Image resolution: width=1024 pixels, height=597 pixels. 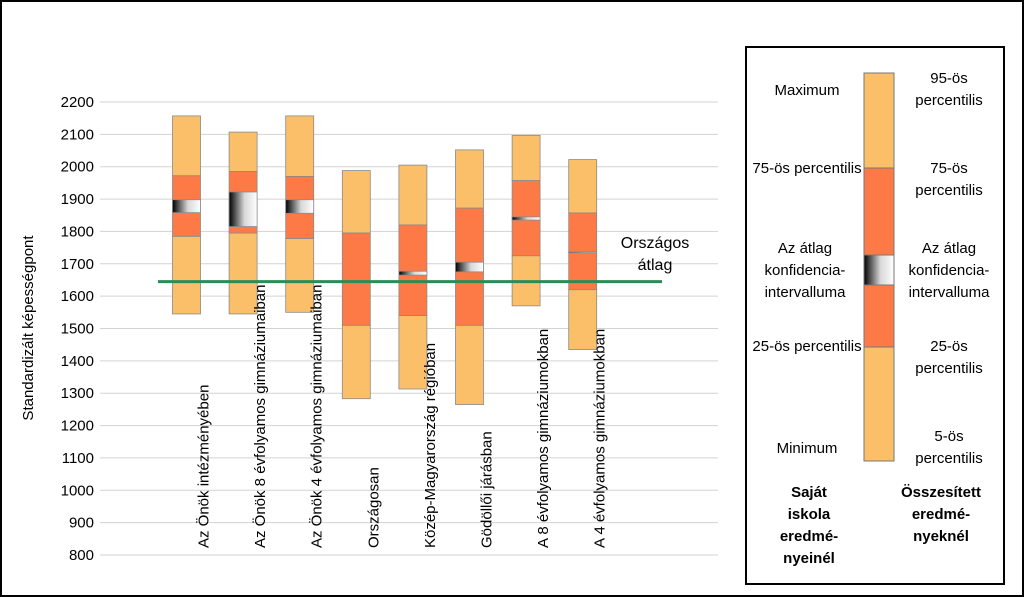 I want to click on legend-right-q1: 25-ös percentilis, so click(x=949, y=357).